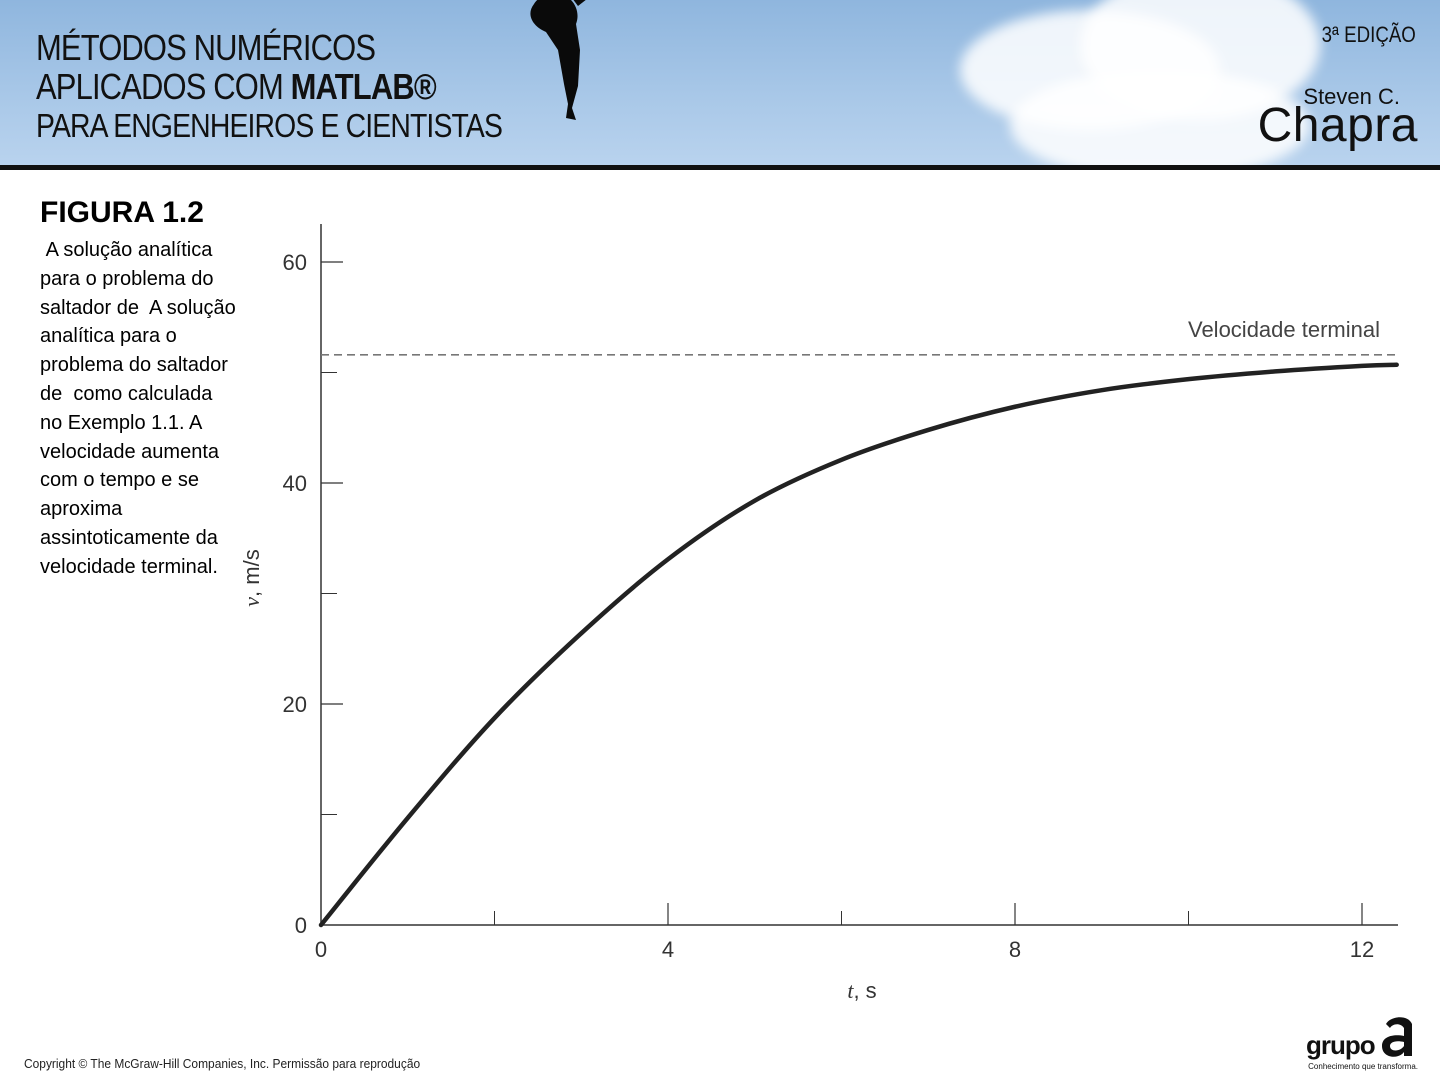 The width and height of the screenshot is (1440, 1080). What do you see at coordinates (163, 86) in the screenshot?
I see `book-title-line2-prefix: APLICADOS COM` at bounding box center [163, 86].